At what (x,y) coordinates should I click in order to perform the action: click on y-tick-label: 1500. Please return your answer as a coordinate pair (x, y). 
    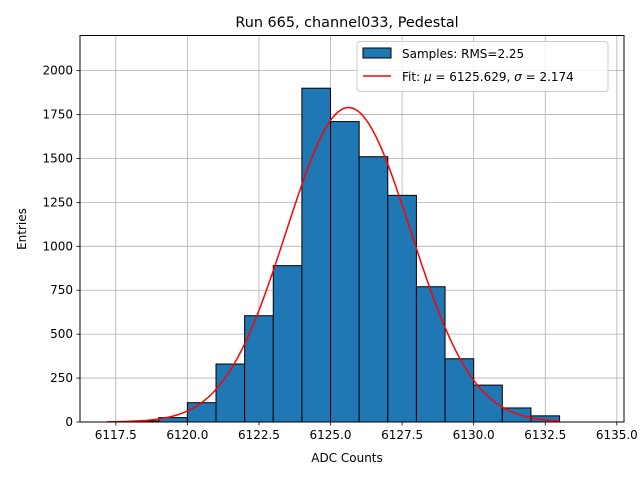
    Looking at the image, I should click on (57, 158).